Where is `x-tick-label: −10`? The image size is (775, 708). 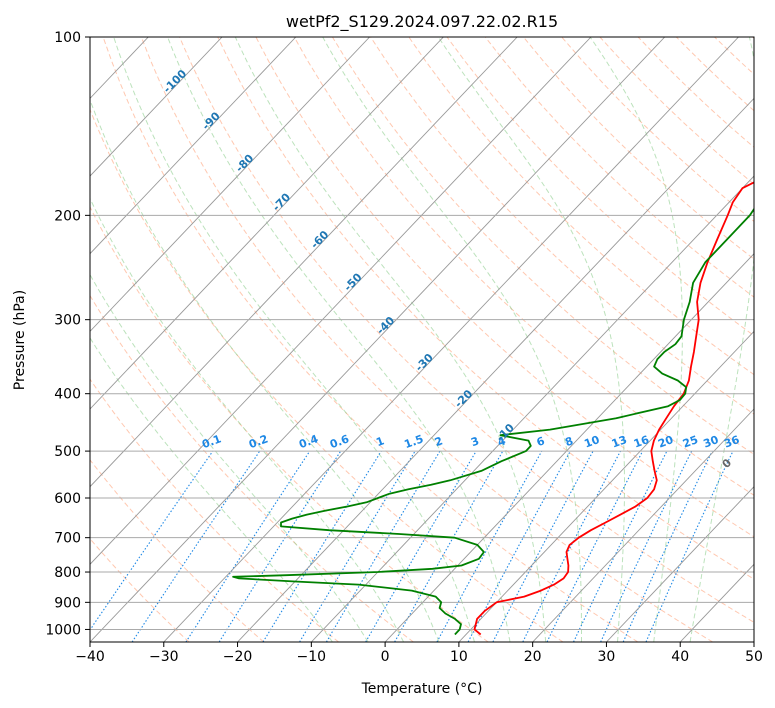
x-tick-label: −10 is located at coordinates (312, 657).